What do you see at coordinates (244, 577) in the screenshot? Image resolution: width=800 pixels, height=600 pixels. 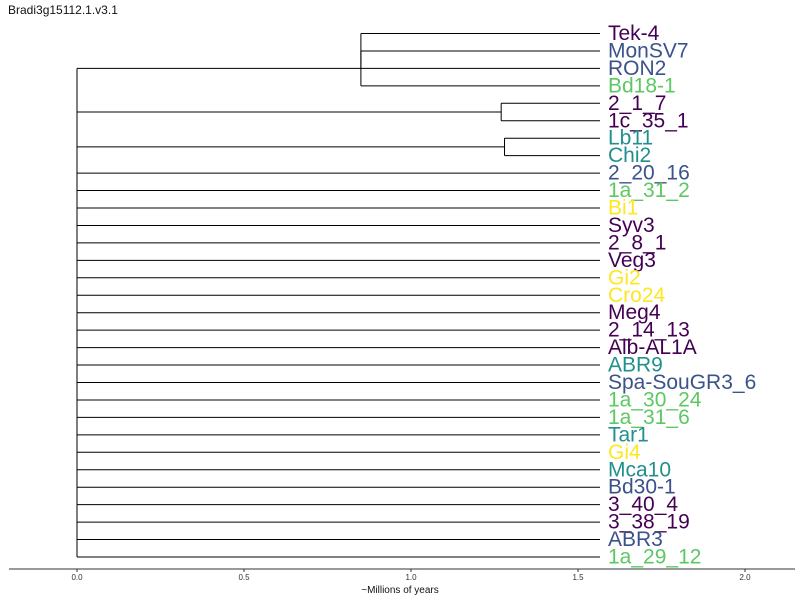 I see `x-axis-tick-label: 0.5` at bounding box center [244, 577].